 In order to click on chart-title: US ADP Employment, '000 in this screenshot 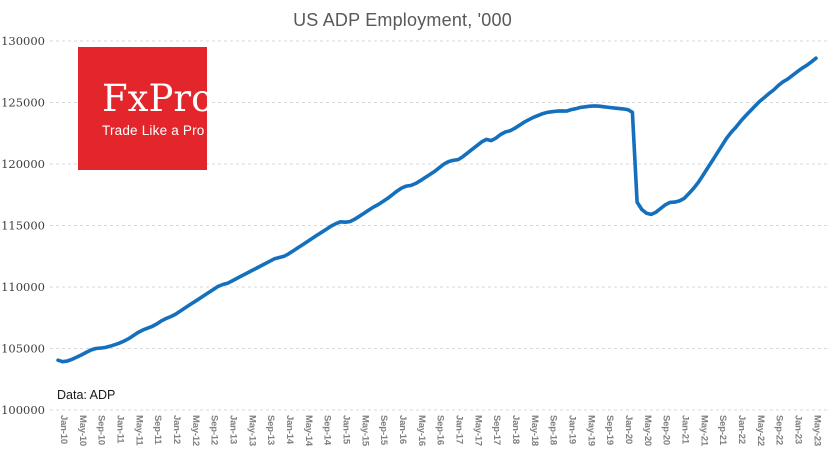, I will do `click(402, 20)`.